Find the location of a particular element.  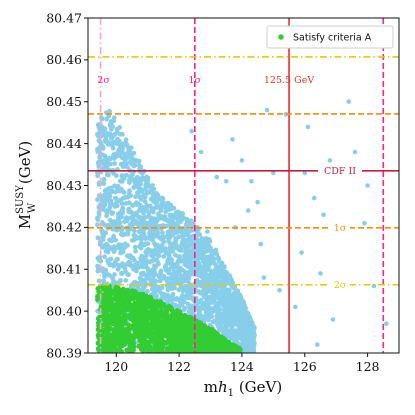

y-tick-label: 80.44 is located at coordinates (64, 143).